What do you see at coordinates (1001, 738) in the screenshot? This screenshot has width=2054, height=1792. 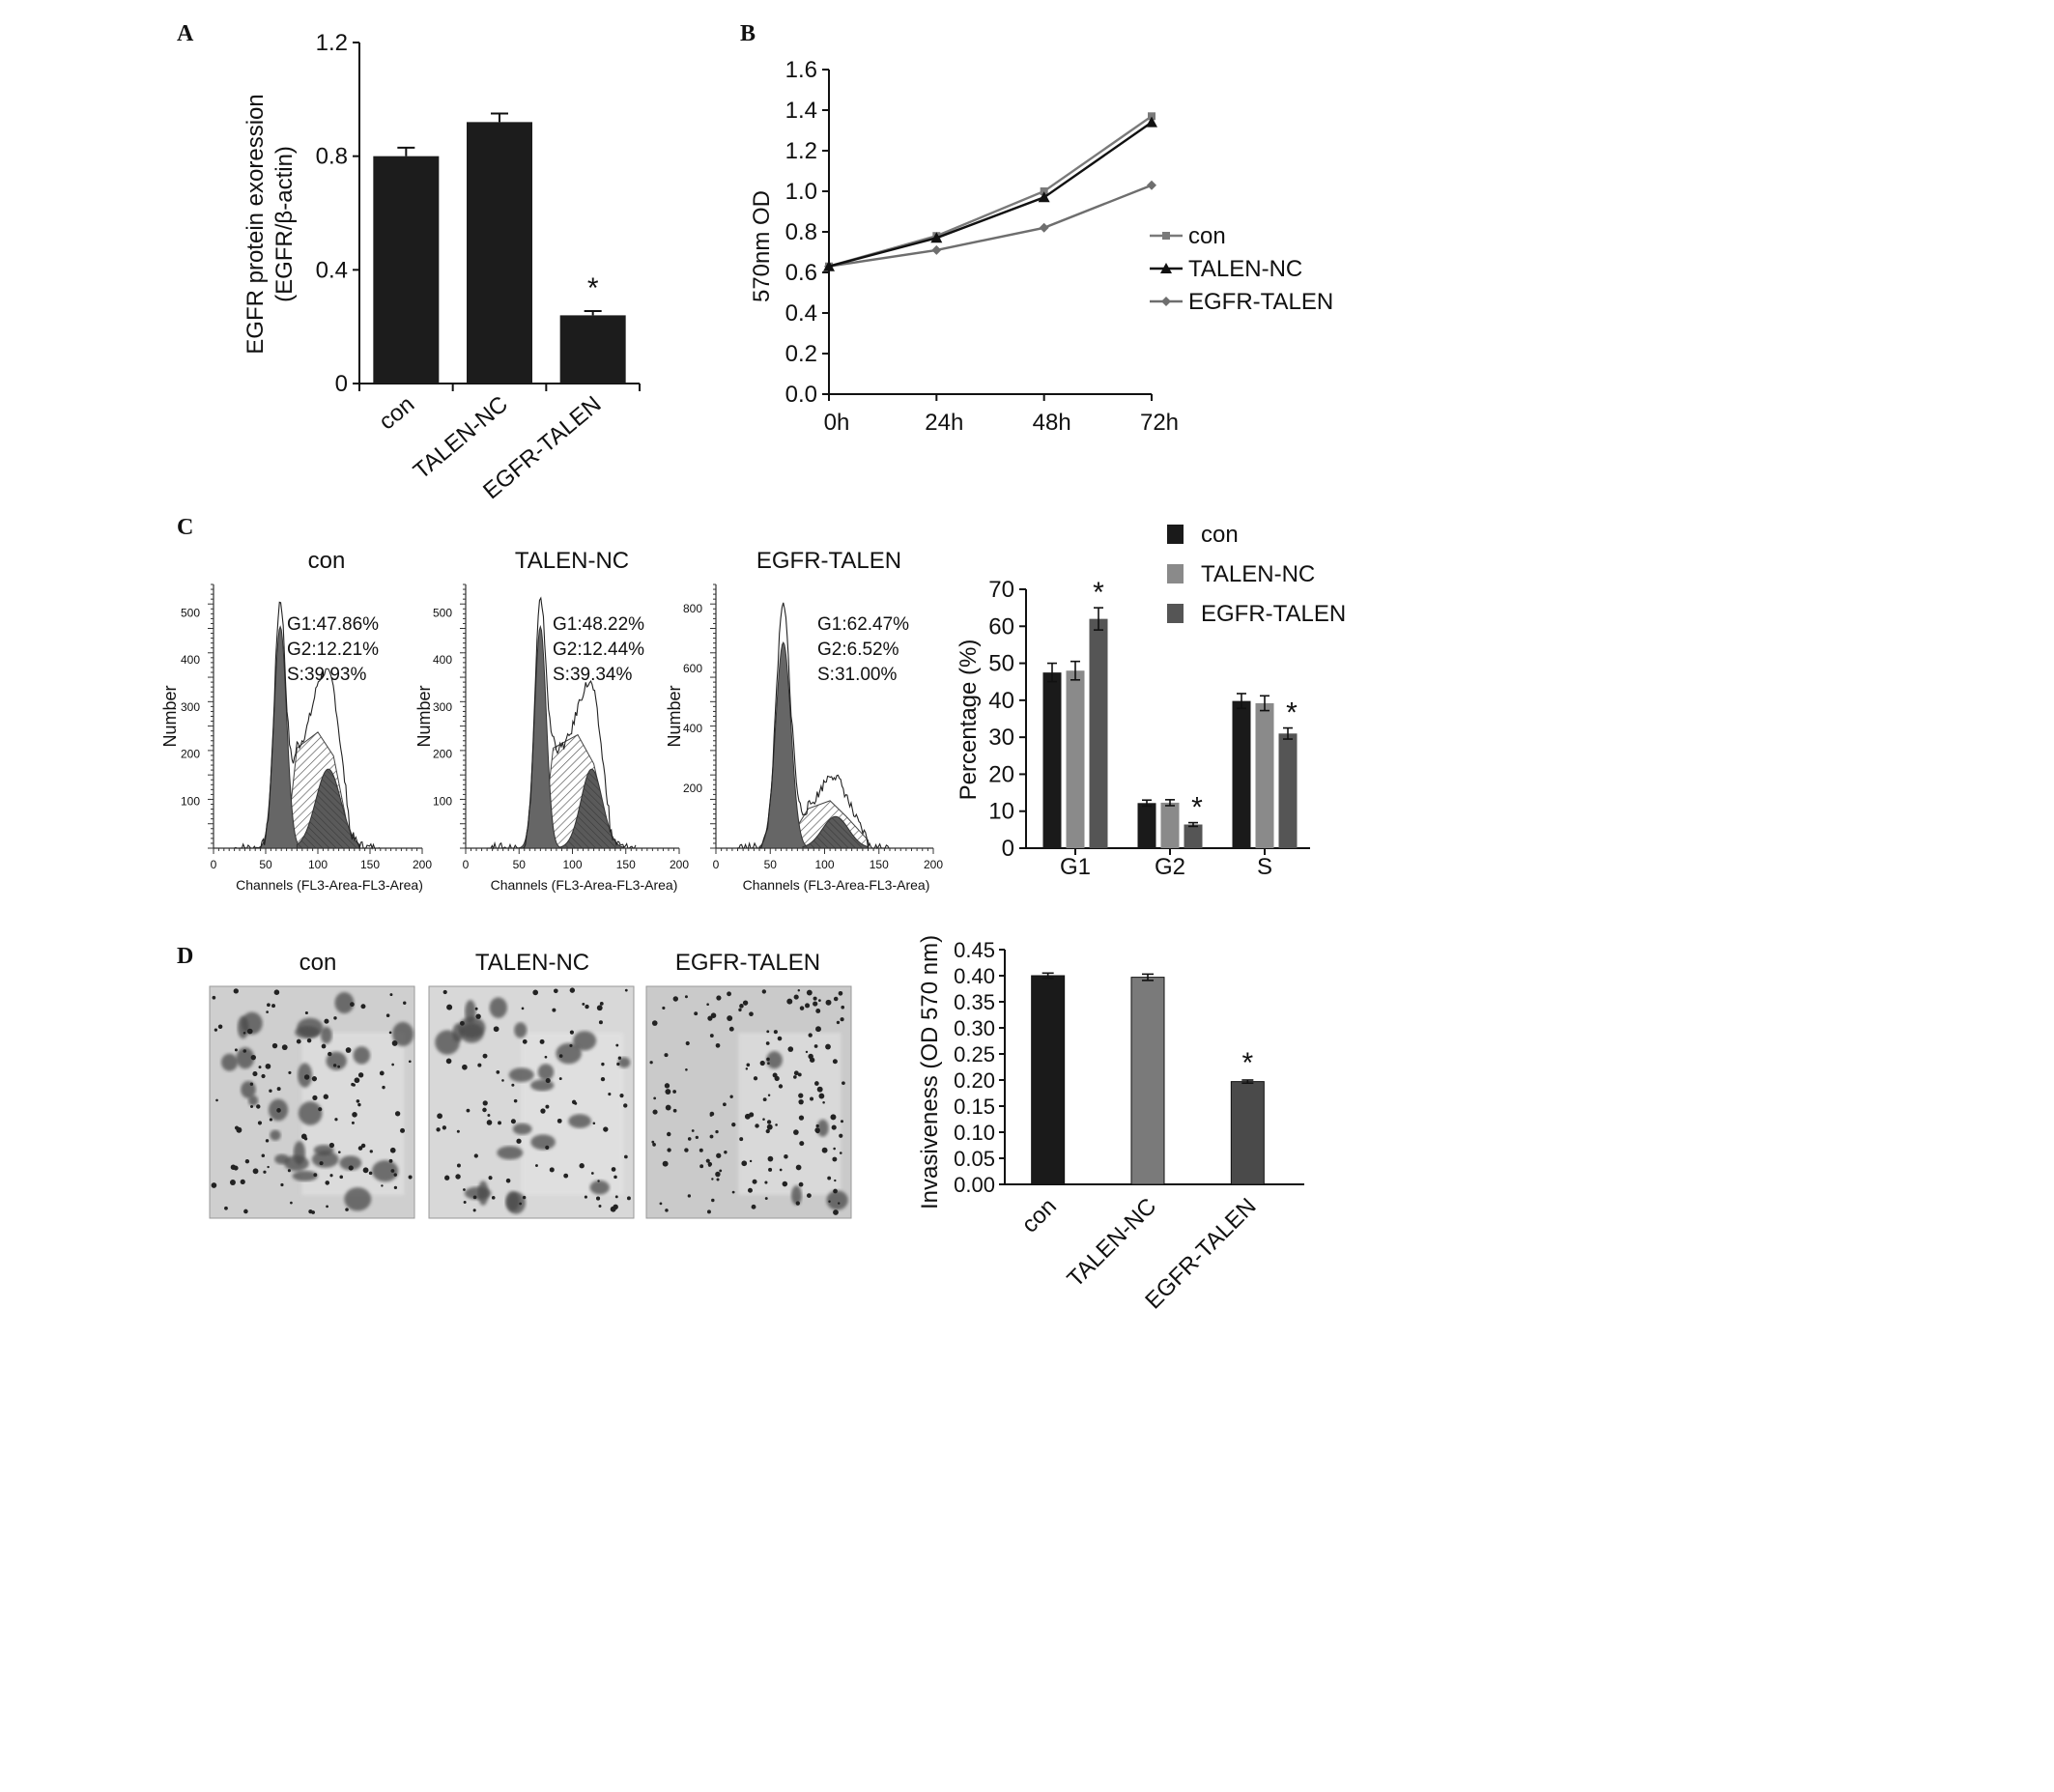 I see `panel-c-bar-ytick-label: 30` at bounding box center [1001, 738].